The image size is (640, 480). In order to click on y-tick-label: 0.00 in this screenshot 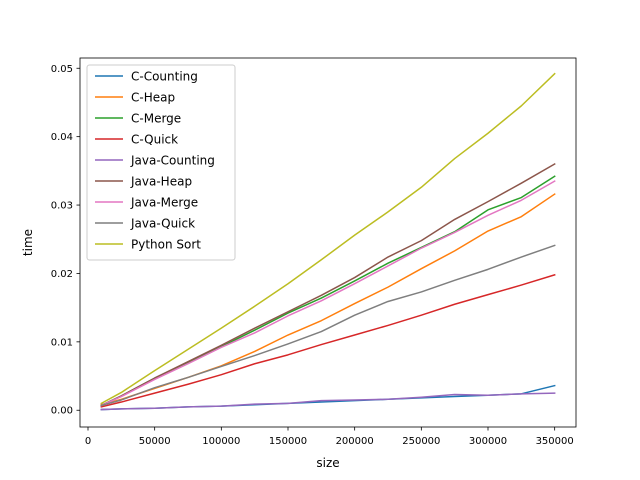, I will do `click(62, 411)`.